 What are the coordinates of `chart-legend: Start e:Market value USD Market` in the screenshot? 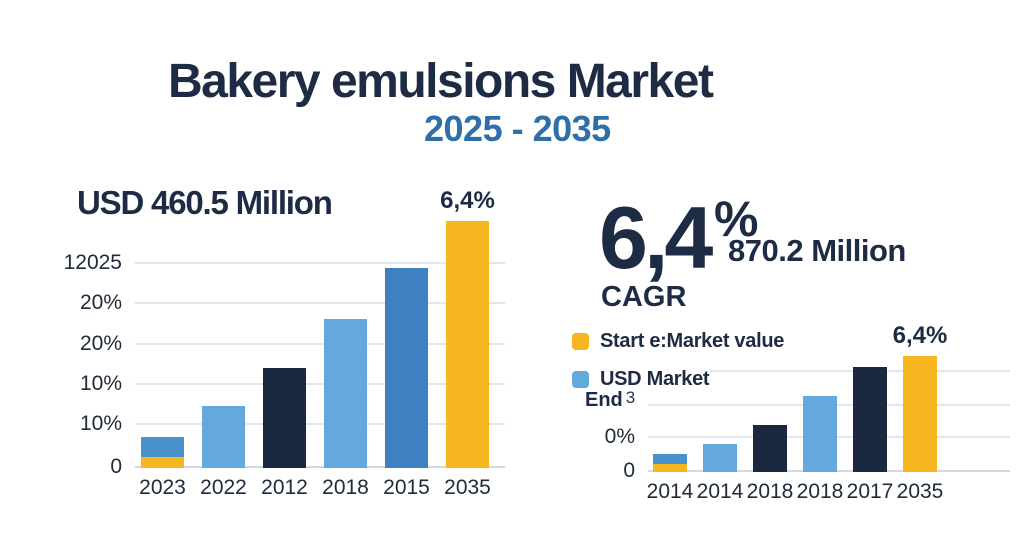 It's located at (678, 368).